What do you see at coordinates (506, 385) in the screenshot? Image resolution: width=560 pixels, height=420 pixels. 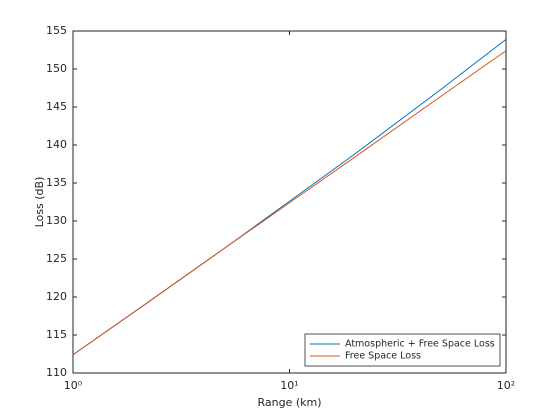 I see `x-tick-label: 10²` at bounding box center [506, 385].